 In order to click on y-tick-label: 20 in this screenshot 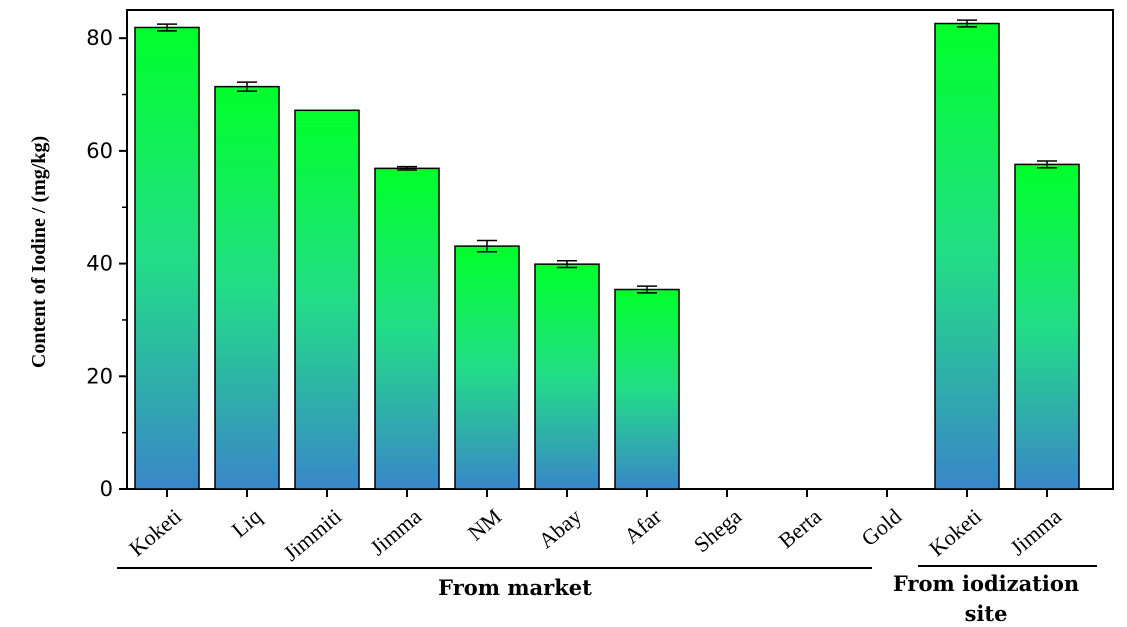, I will do `click(99, 376)`.